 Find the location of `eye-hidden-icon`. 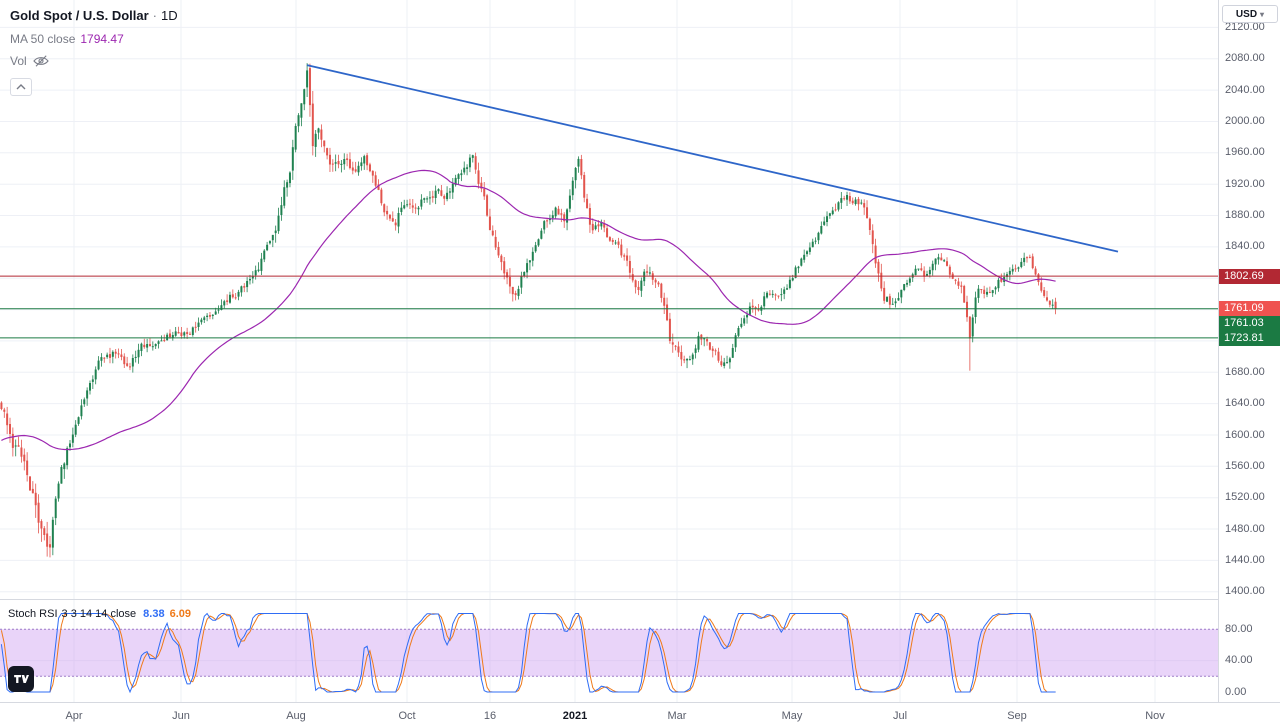

eye-hidden-icon is located at coordinates (40, 61).